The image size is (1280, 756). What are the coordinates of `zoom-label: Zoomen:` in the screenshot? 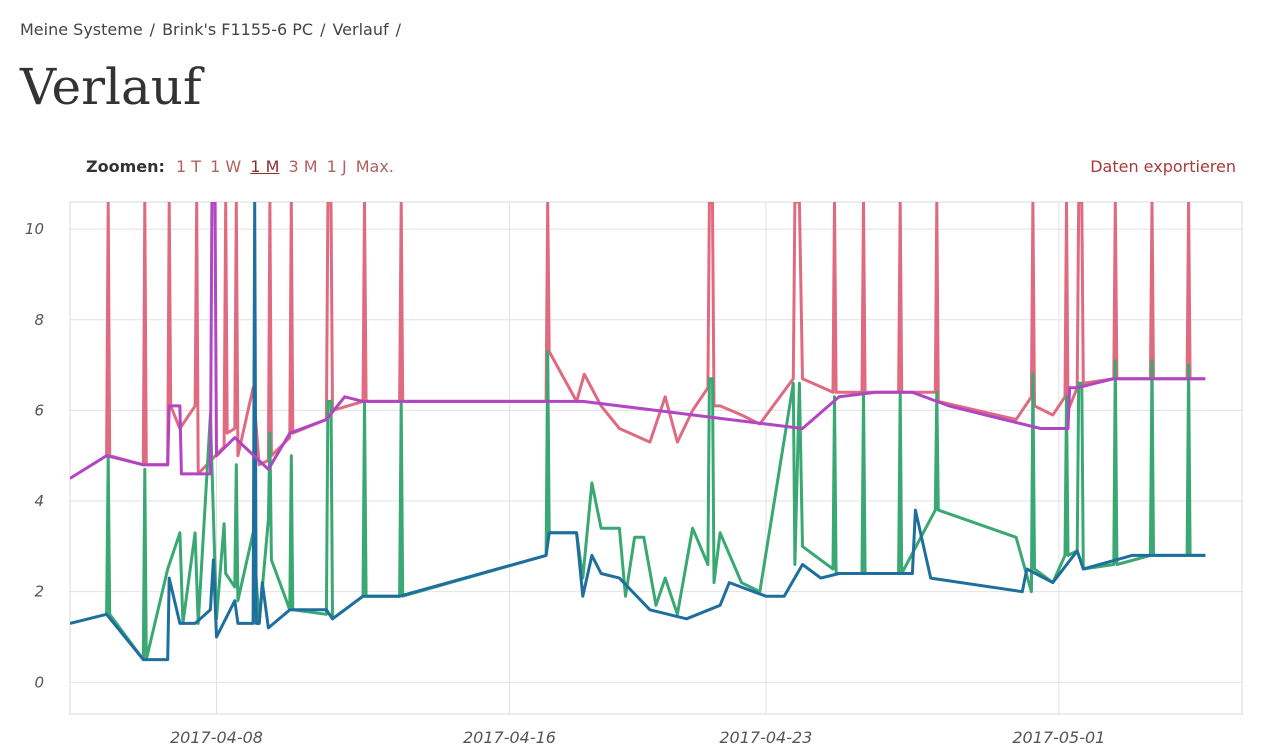 It's located at (125, 166).